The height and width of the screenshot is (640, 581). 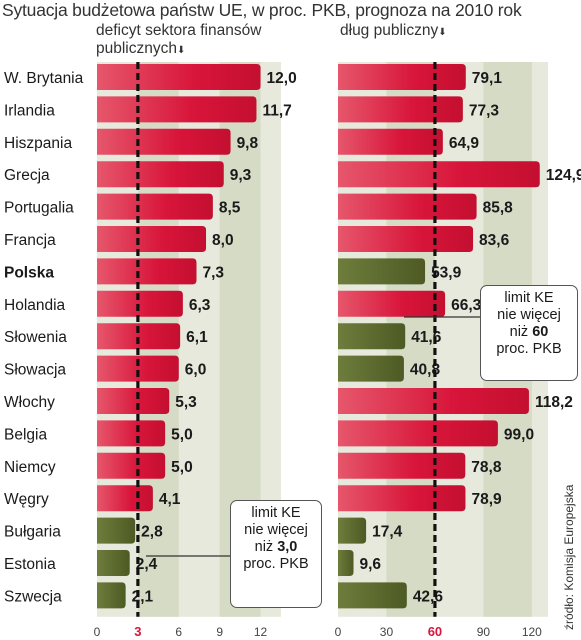 I want to click on debt-value-label: 99,0, so click(x=519, y=434).